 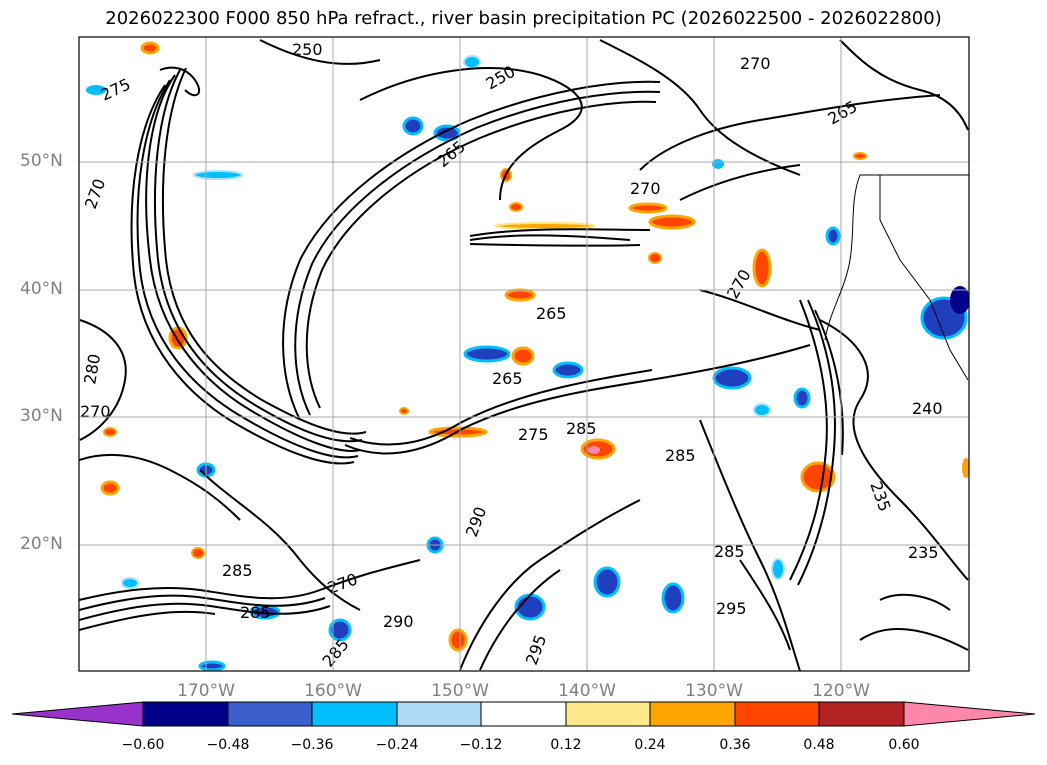 I want to click on coastline, so click(x=896, y=277).